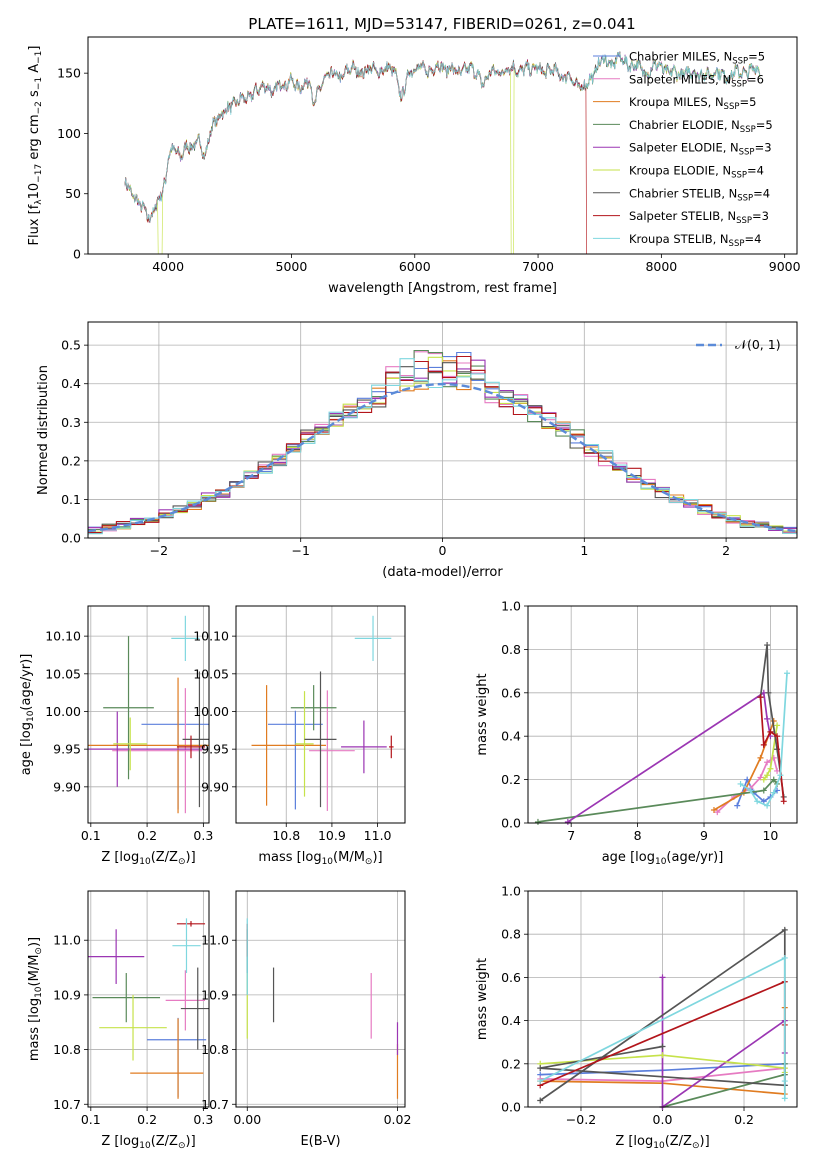  What do you see at coordinates (764, 125) in the screenshot?
I see `legend-tail: =5` at bounding box center [764, 125].